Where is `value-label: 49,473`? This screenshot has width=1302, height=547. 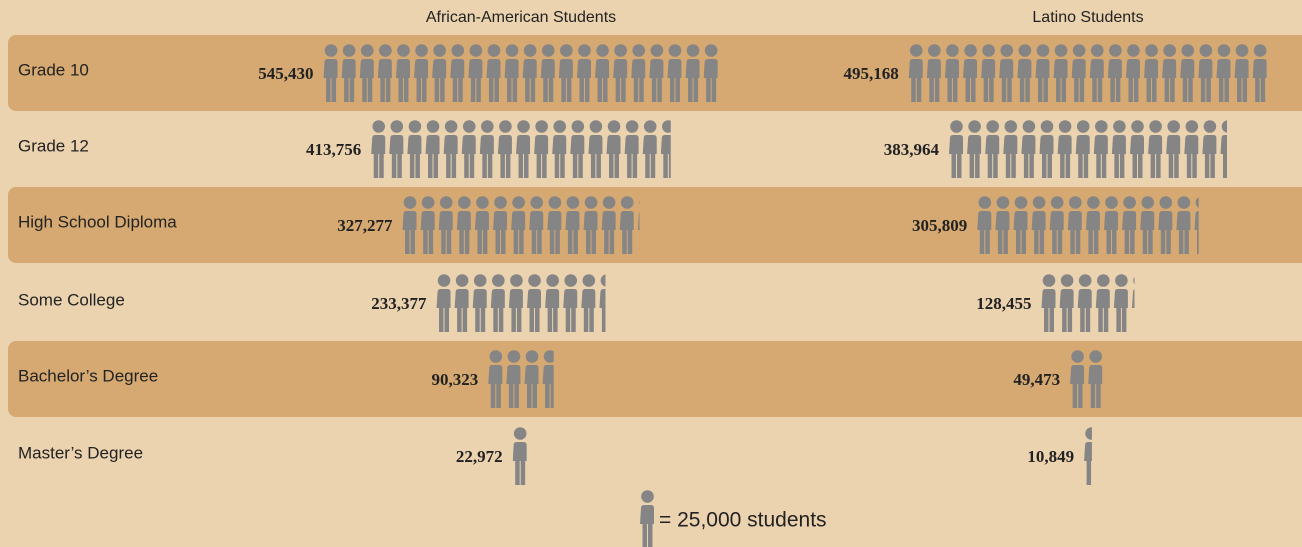 value-label: 49,473 is located at coordinates (1036, 379).